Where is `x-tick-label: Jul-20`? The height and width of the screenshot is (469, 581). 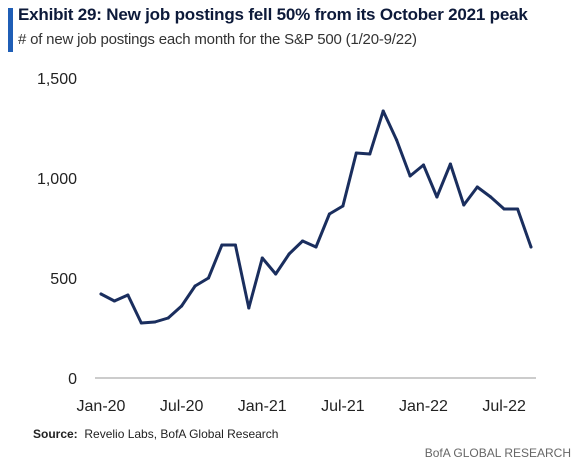
x-tick-label: Jul-20 is located at coordinates (182, 406).